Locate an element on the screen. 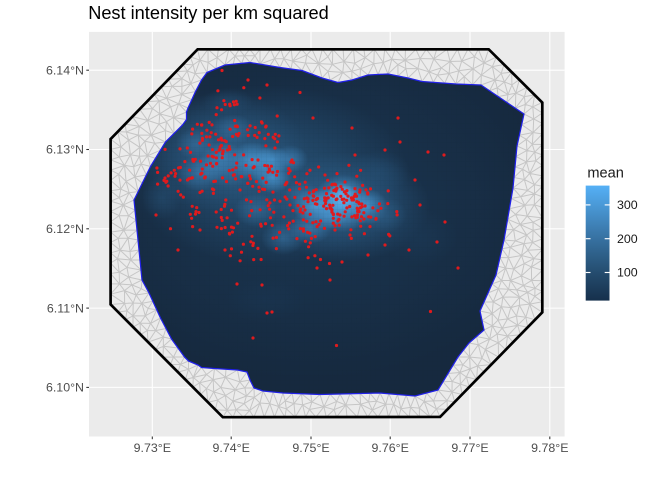  svg-text: Nest intensity per km squared is located at coordinates (208, 13).